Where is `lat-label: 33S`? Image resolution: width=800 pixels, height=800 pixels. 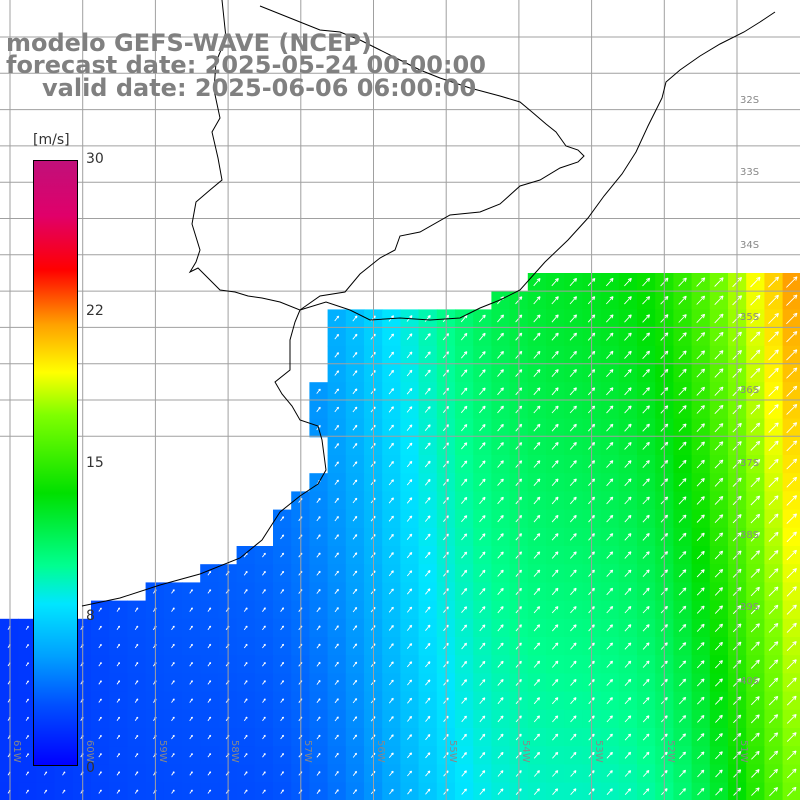
lat-label: 33S is located at coordinates (750, 172).